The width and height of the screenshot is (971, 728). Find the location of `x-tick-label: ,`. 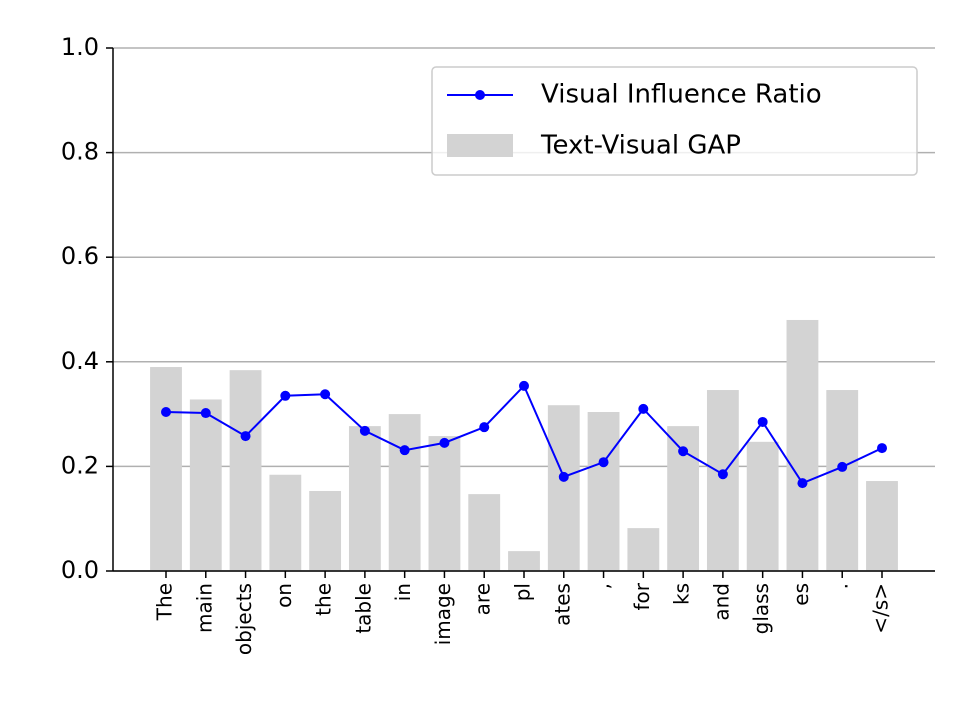

x-tick-label: , is located at coordinates (602, 586).